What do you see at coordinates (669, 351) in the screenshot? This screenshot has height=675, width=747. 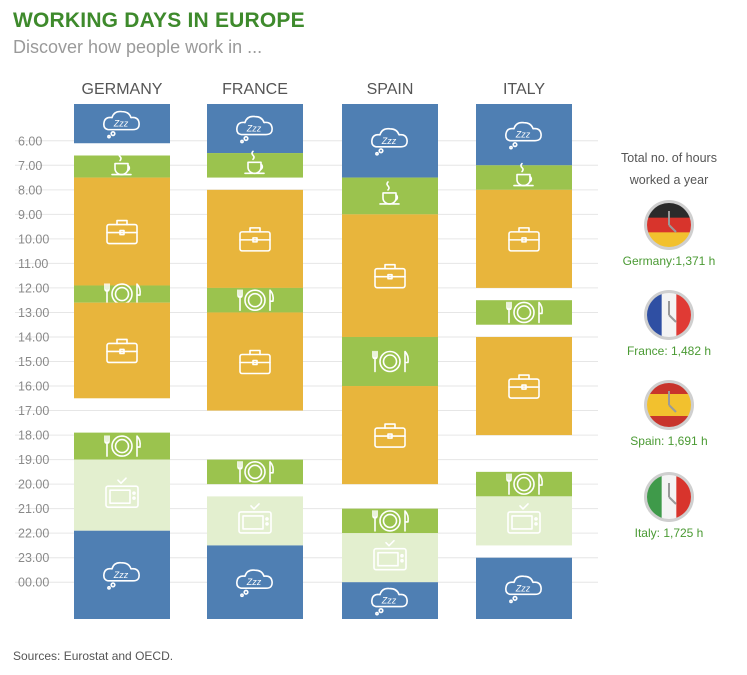 I see `annual-hours-label: France: 1,482 h` at bounding box center [669, 351].